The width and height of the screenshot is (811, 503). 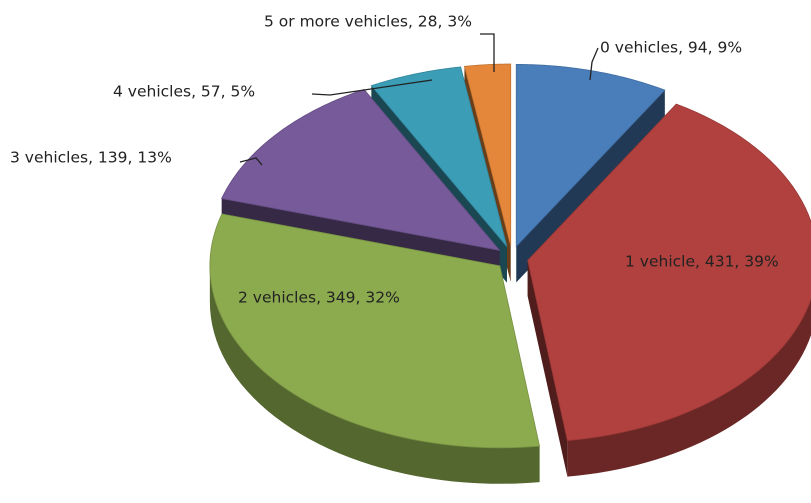 I want to click on slice-edge, so click(x=547, y=368).